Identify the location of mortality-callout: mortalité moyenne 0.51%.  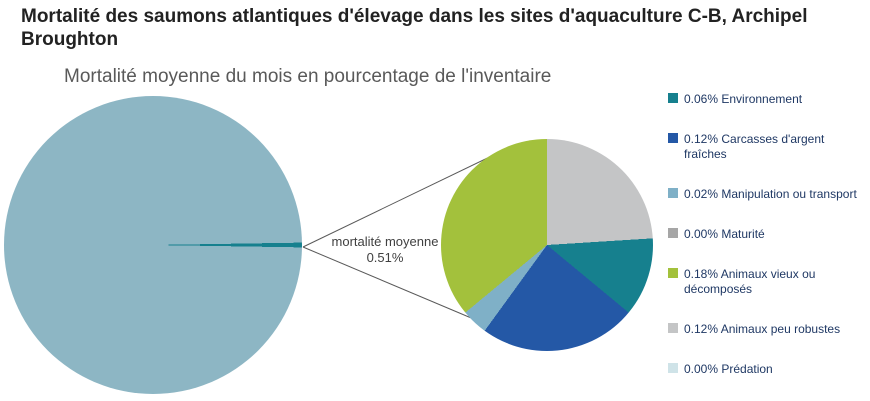
(385, 250).